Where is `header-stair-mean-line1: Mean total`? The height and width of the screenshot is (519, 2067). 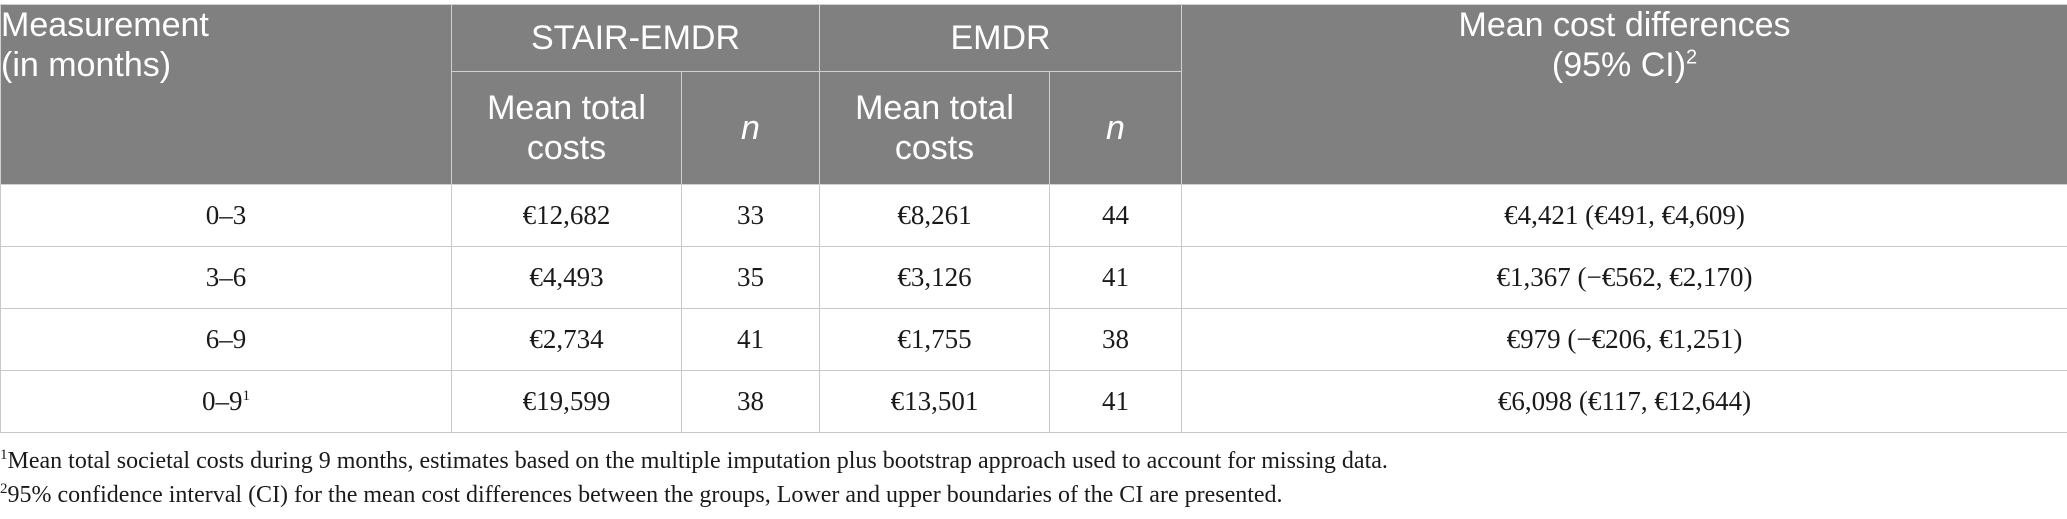
header-stair-mean-line1: Mean total is located at coordinates (566, 108).